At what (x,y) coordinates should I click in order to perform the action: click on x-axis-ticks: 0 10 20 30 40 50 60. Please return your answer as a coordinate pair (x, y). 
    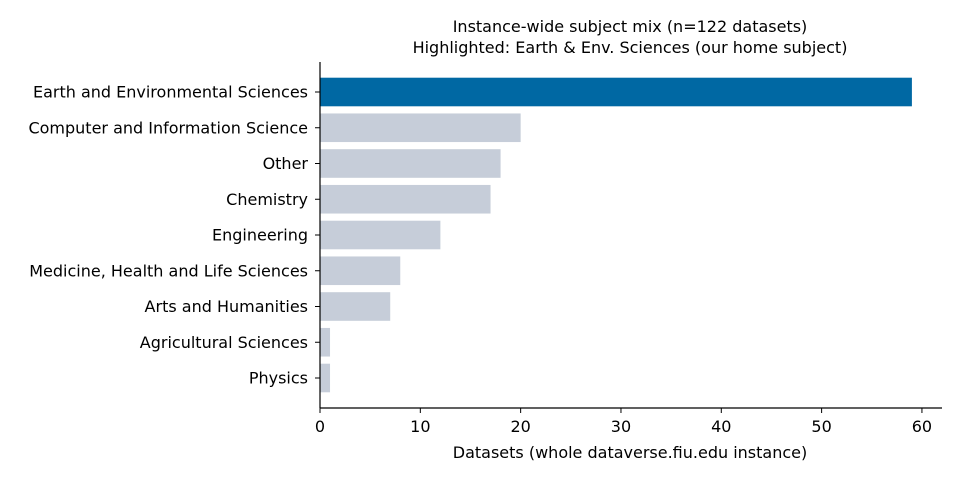
    Looking at the image, I should click on (623, 422).